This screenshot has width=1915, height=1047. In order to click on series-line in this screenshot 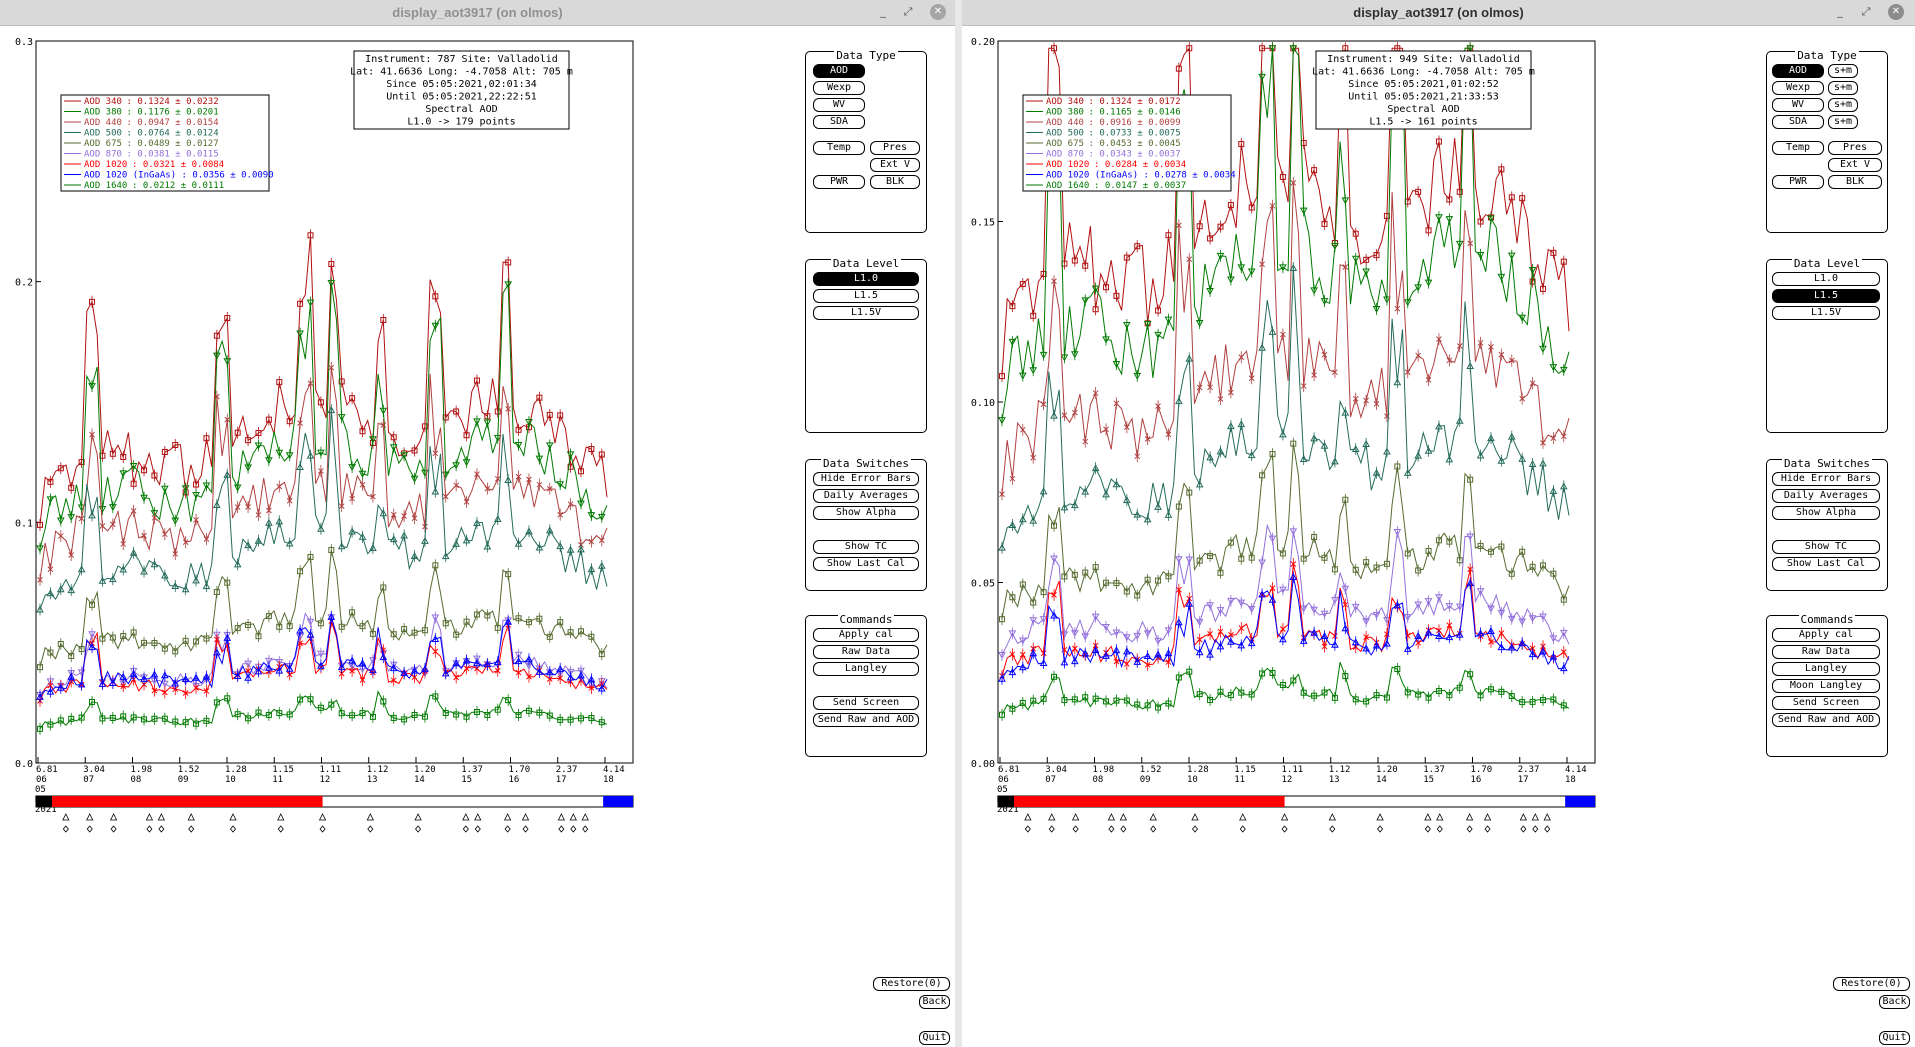, I will do `click(1285, 338)`.